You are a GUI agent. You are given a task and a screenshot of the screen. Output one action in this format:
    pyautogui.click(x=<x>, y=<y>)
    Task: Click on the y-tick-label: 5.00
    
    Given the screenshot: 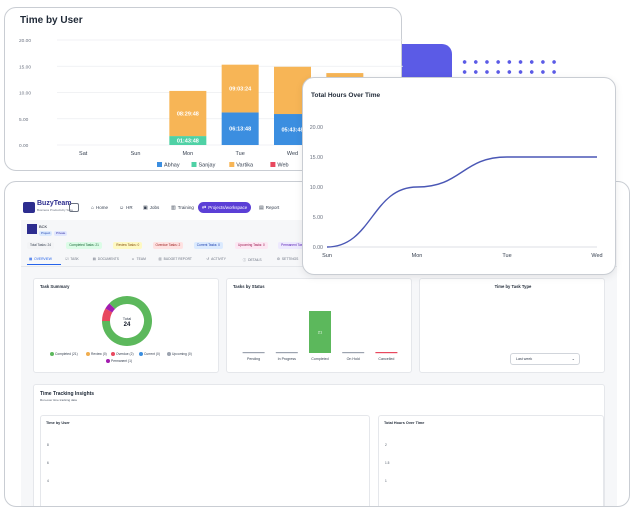 What is the action you would take?
    pyautogui.click(x=24, y=120)
    